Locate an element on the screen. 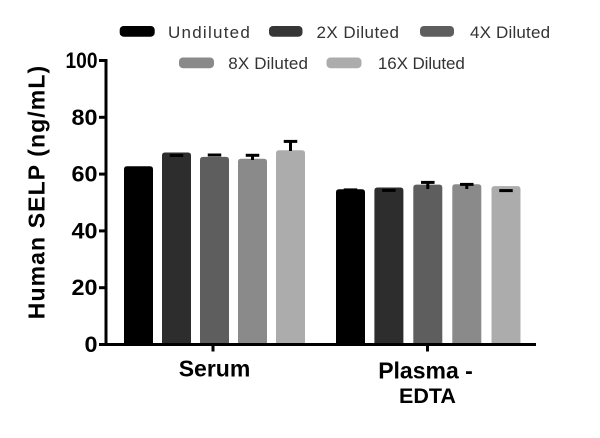 Image resolution: width=600 pixels, height=438 pixels. svg-text: EDTA is located at coordinates (427, 396).